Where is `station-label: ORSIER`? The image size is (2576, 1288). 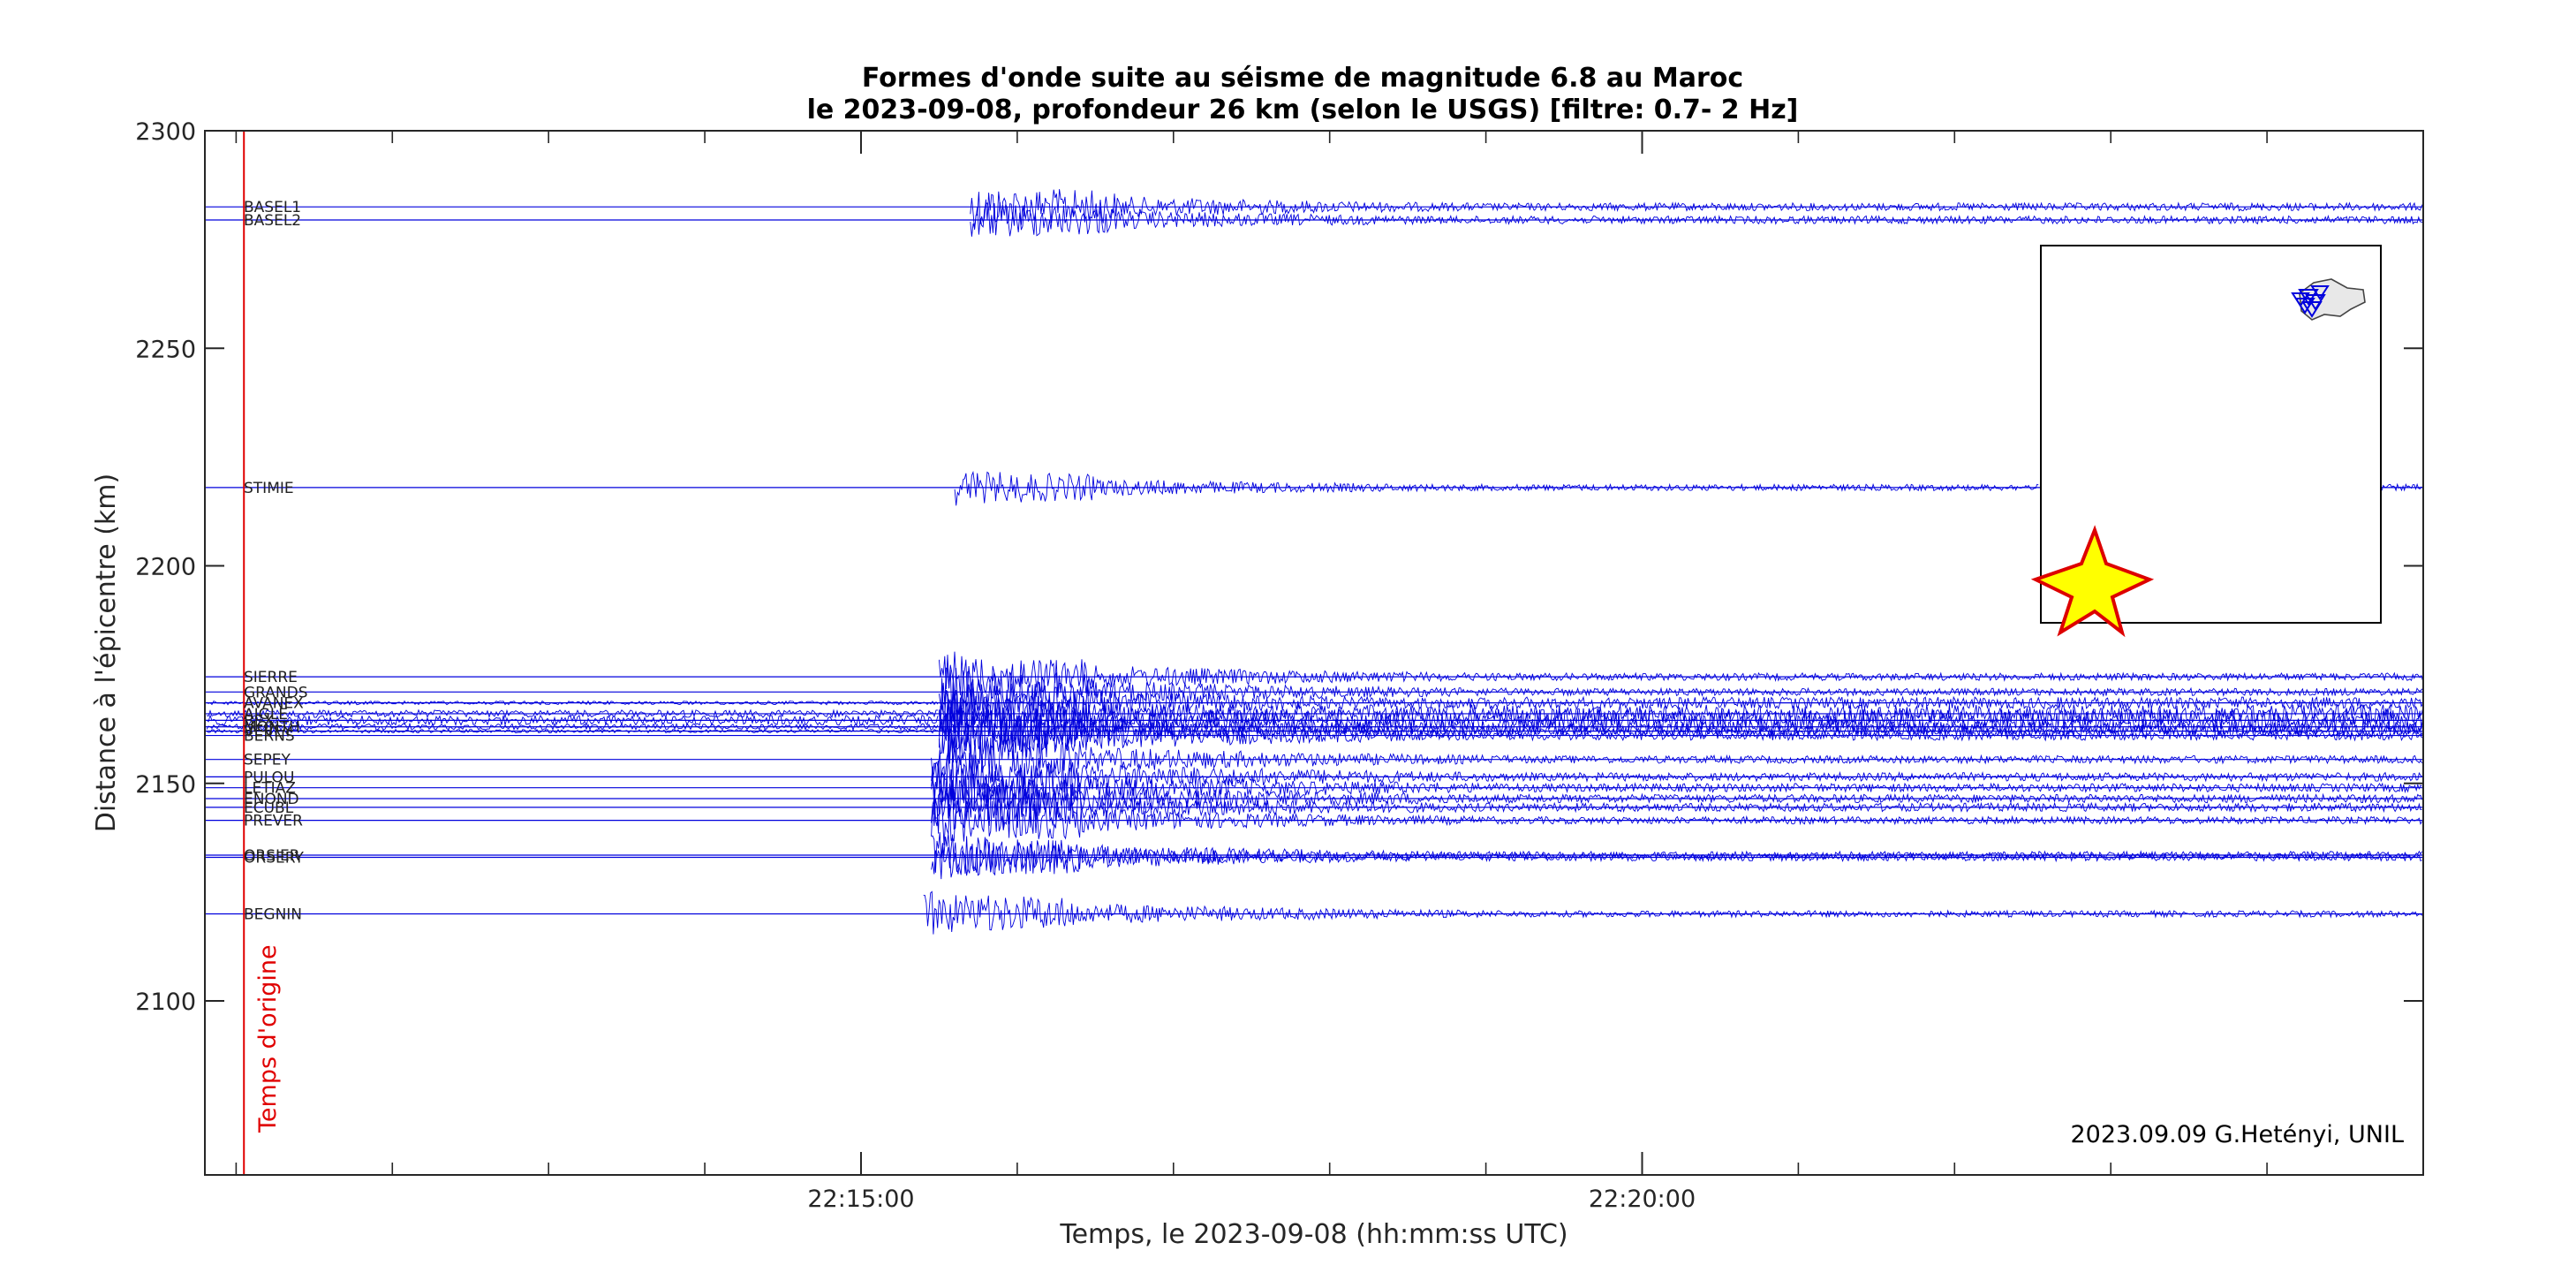 station-label: ORSIER is located at coordinates (272, 856).